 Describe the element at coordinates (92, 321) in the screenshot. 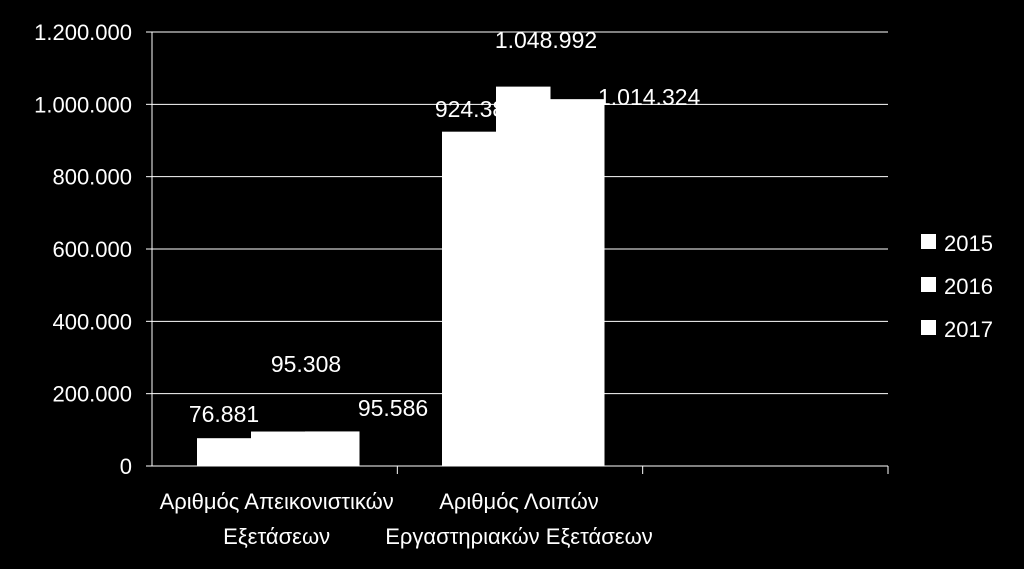

I see `y-tick-label: 400.000` at that location.